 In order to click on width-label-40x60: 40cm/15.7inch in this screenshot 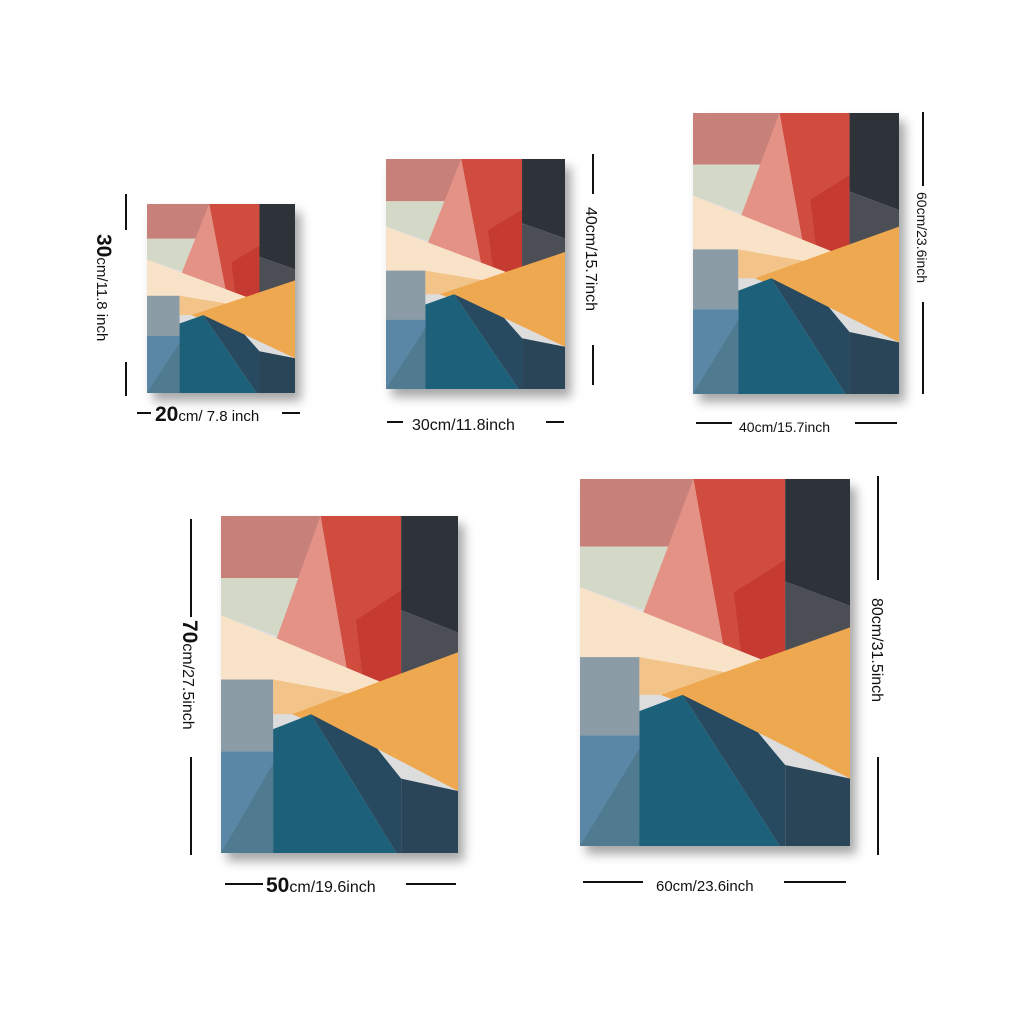, I will do `click(784, 425)`.